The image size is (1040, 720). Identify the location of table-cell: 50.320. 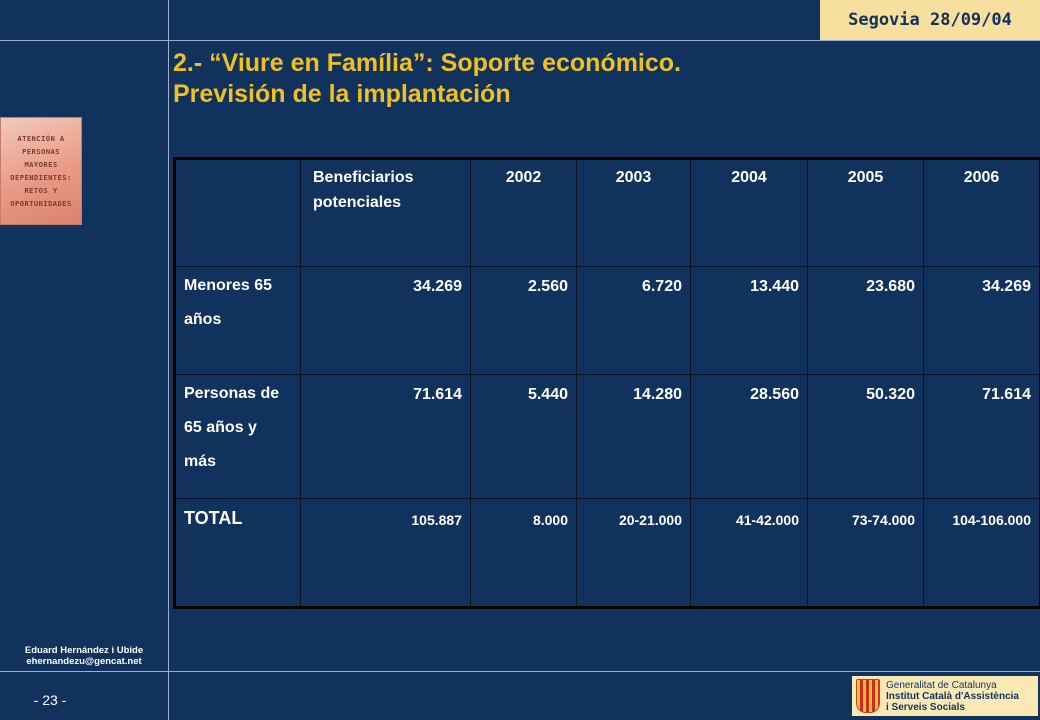
(865, 436).